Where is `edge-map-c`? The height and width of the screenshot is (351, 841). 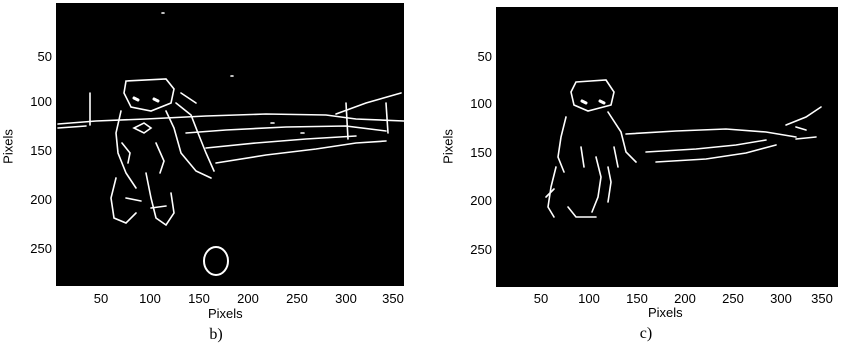 edge-map-c is located at coordinates (683, 148).